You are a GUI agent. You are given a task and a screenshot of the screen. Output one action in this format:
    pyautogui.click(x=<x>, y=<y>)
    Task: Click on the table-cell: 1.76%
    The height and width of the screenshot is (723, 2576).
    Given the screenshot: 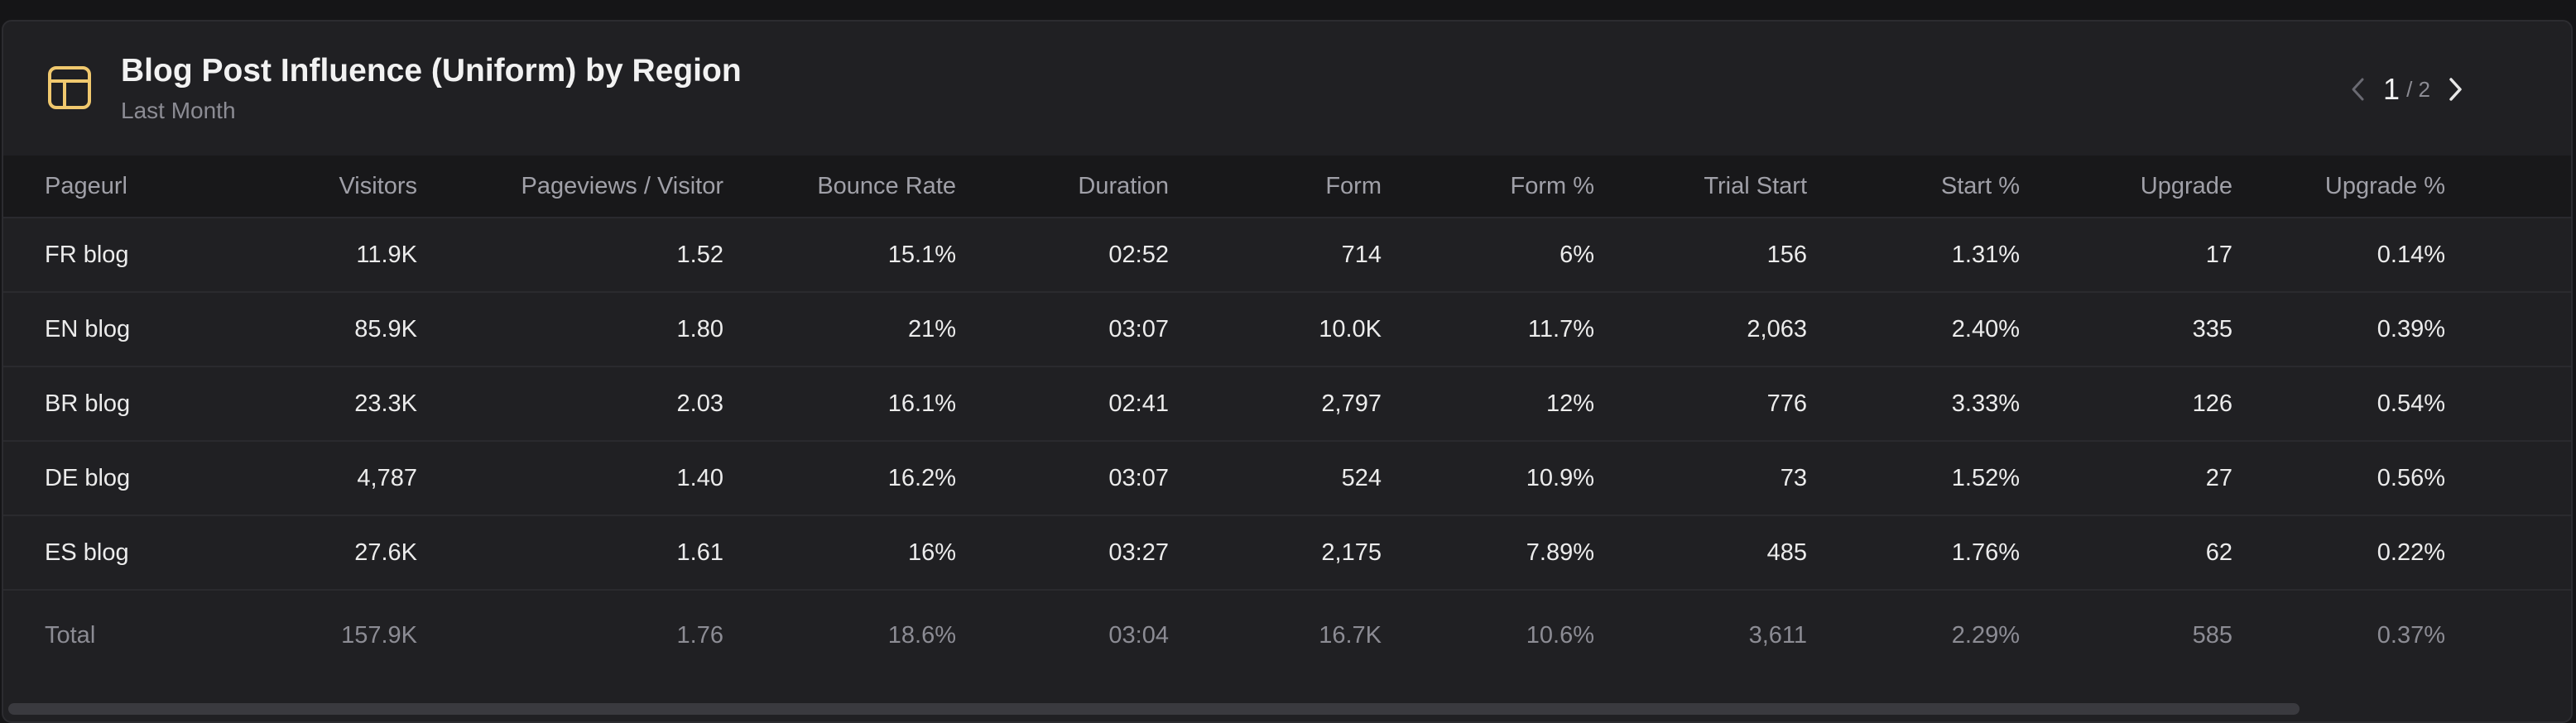 What is the action you would take?
    pyautogui.click(x=1913, y=553)
    